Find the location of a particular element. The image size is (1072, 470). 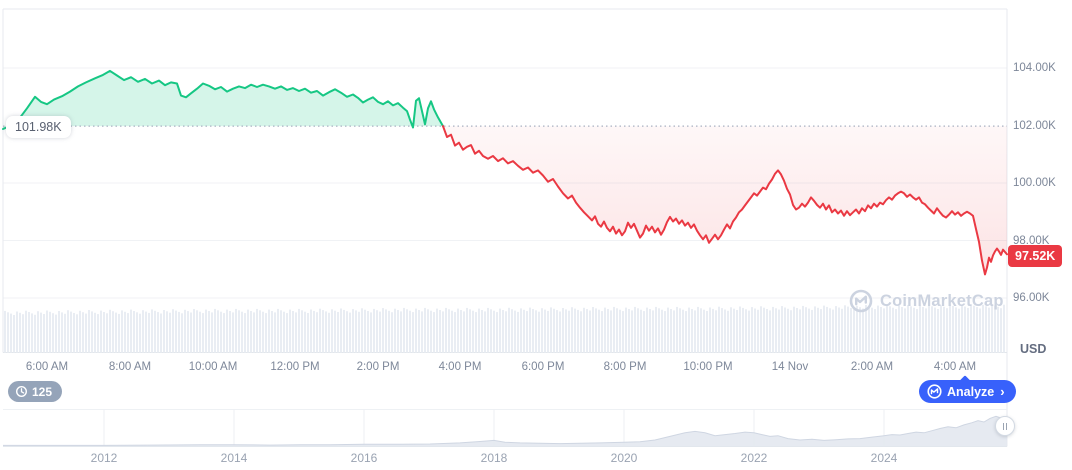

currency-label: USD is located at coordinates (1033, 349).